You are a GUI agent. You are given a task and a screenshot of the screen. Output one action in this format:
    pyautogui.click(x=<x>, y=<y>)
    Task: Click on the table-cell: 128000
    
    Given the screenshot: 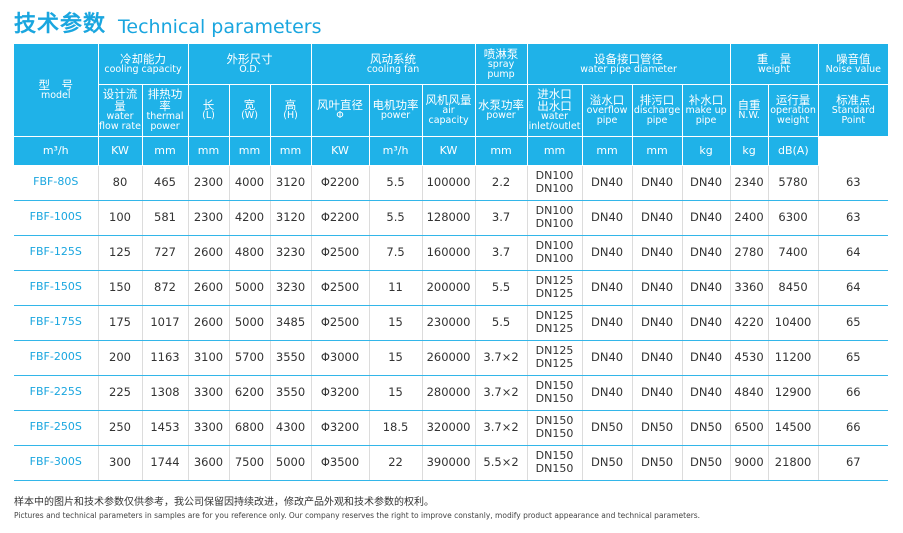 What is the action you would take?
    pyautogui.click(x=449, y=218)
    